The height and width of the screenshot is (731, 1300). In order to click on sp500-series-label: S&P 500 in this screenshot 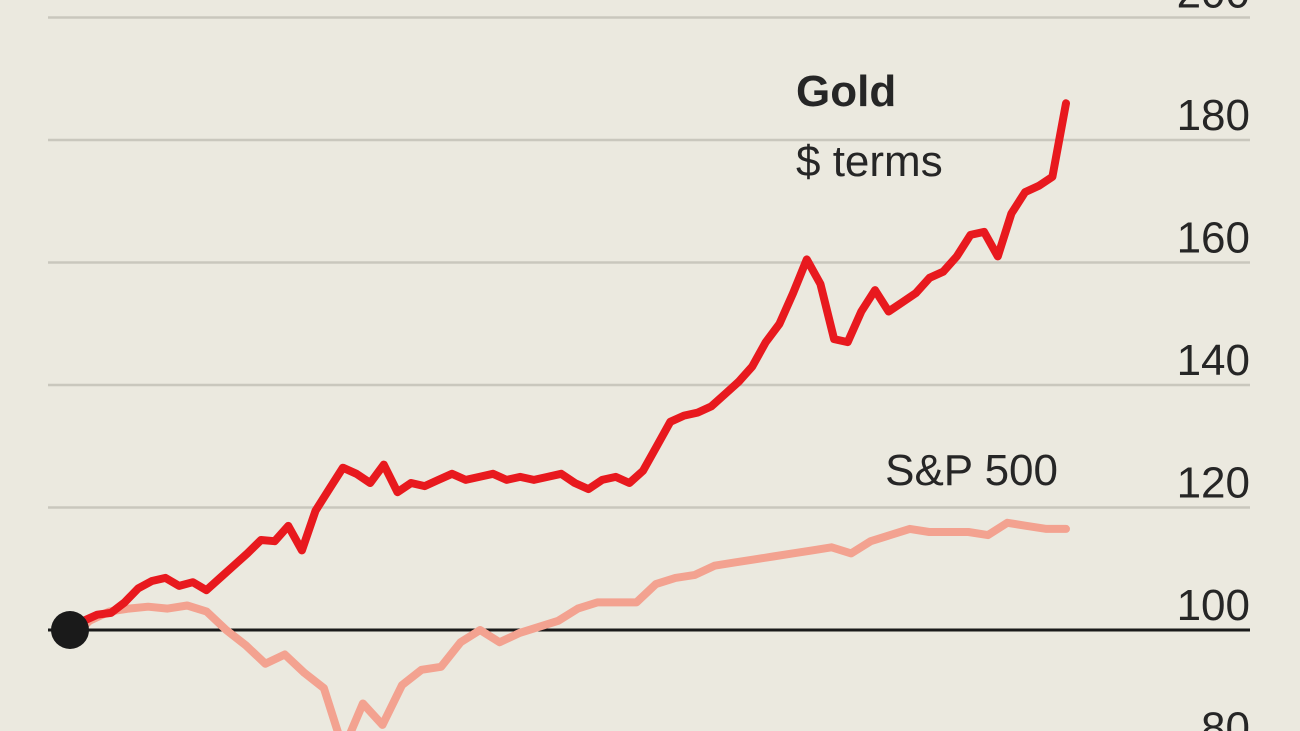, I will do `click(971, 470)`.